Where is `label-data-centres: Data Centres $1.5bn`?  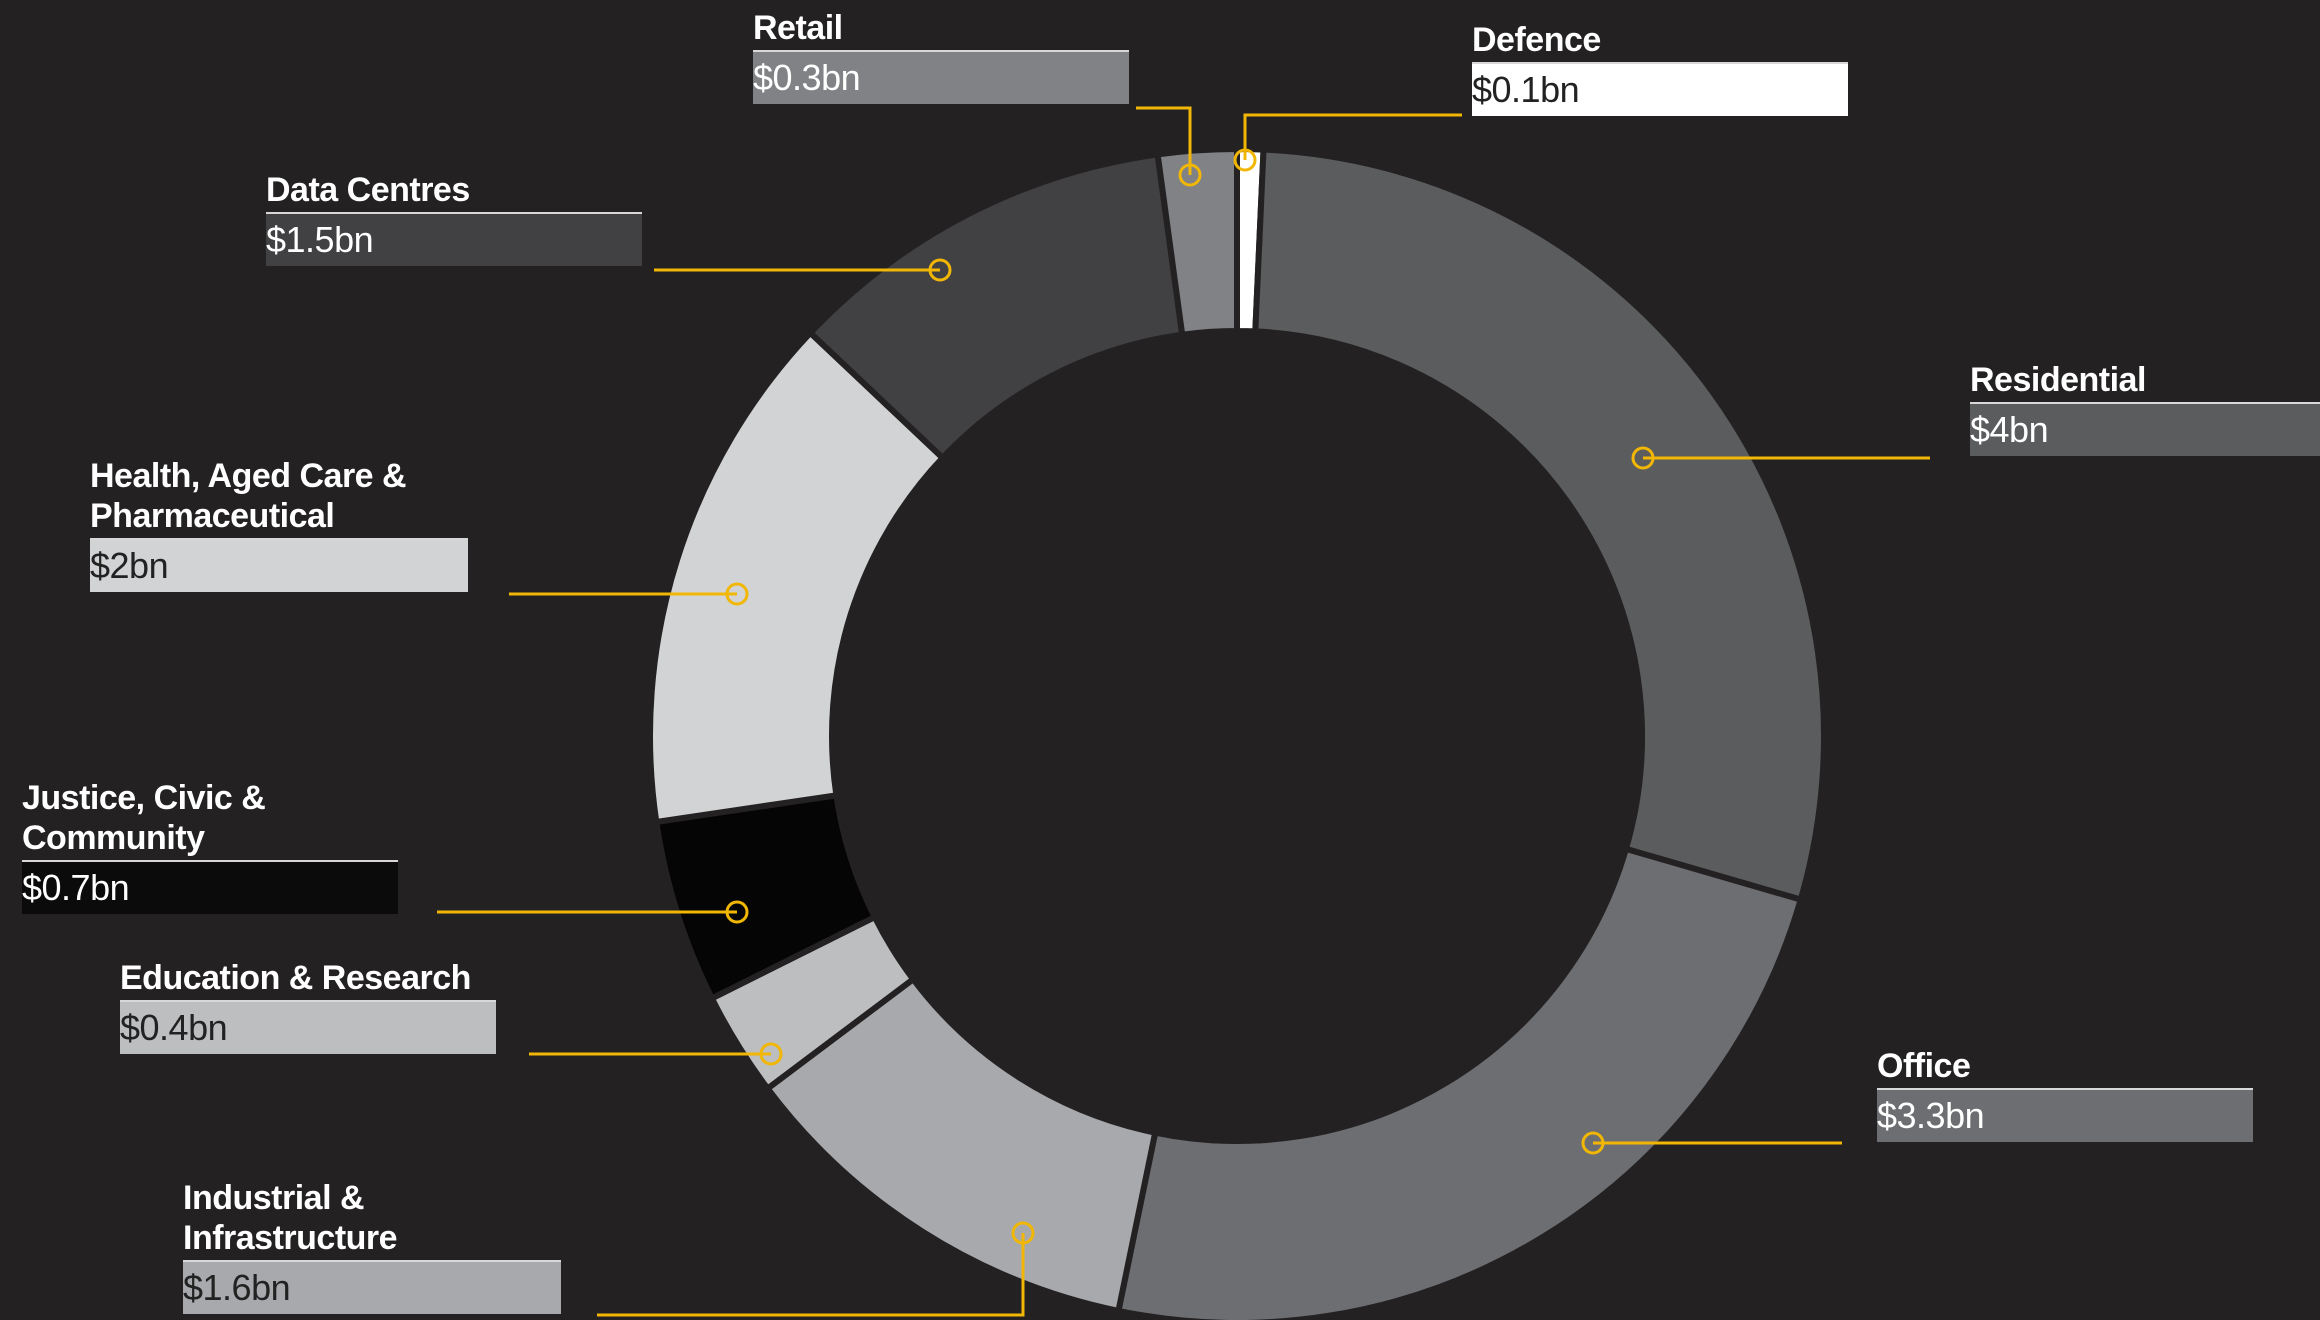 label-data-centres: Data Centres $1.5bn is located at coordinates (454, 218).